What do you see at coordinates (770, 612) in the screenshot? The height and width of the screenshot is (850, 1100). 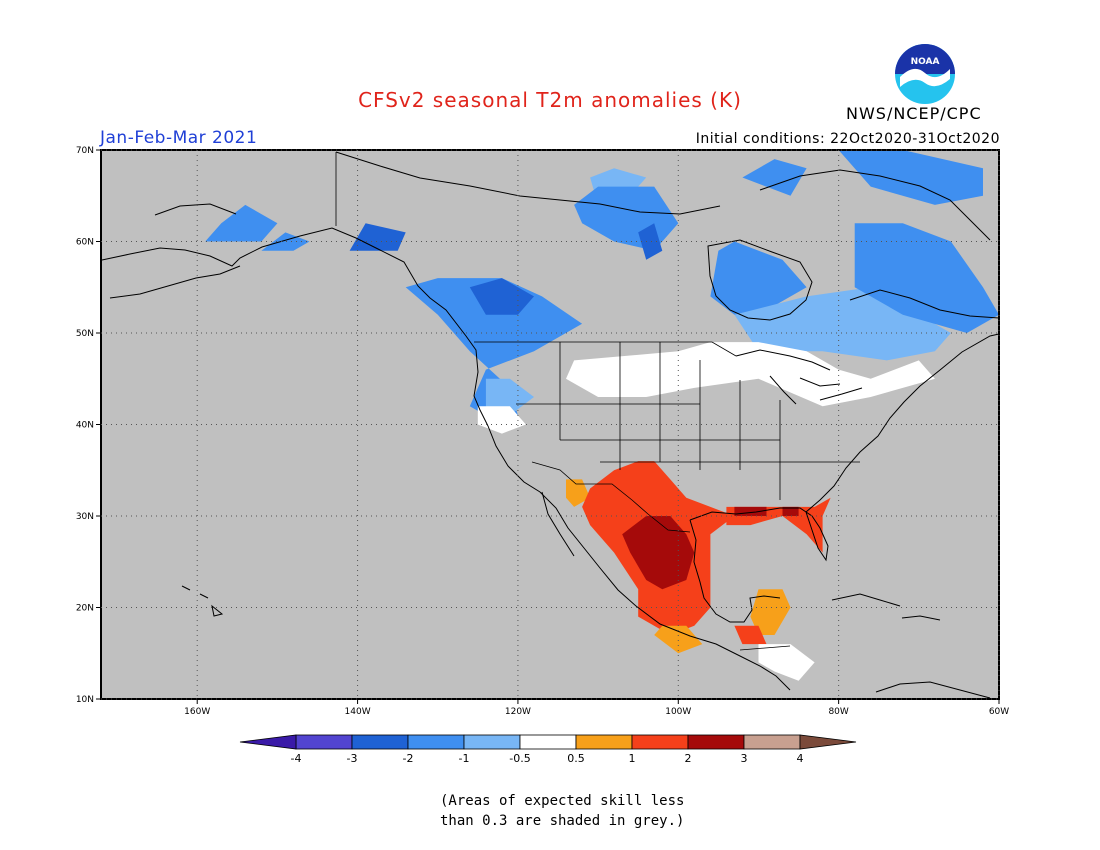 I see `anomaly-yucatan` at bounding box center [770, 612].